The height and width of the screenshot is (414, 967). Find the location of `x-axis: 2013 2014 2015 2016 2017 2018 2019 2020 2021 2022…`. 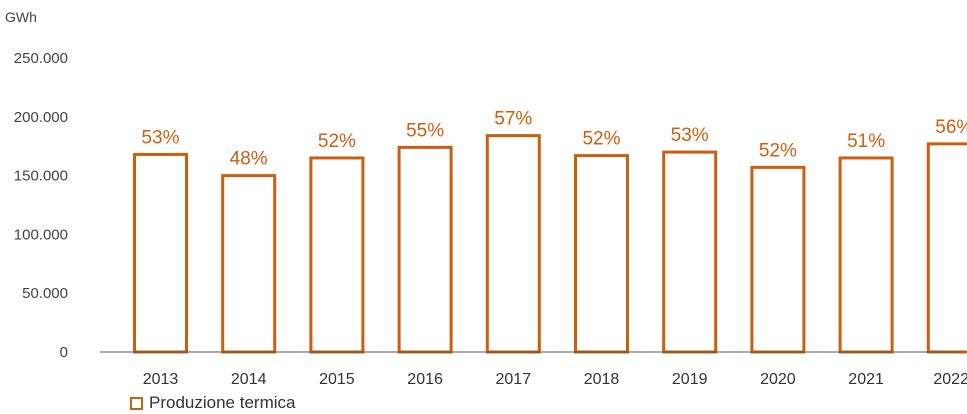

x-axis: 2013 2014 2015 2016 2017 2018 2019 2020 2021 2022… is located at coordinates (555, 379).